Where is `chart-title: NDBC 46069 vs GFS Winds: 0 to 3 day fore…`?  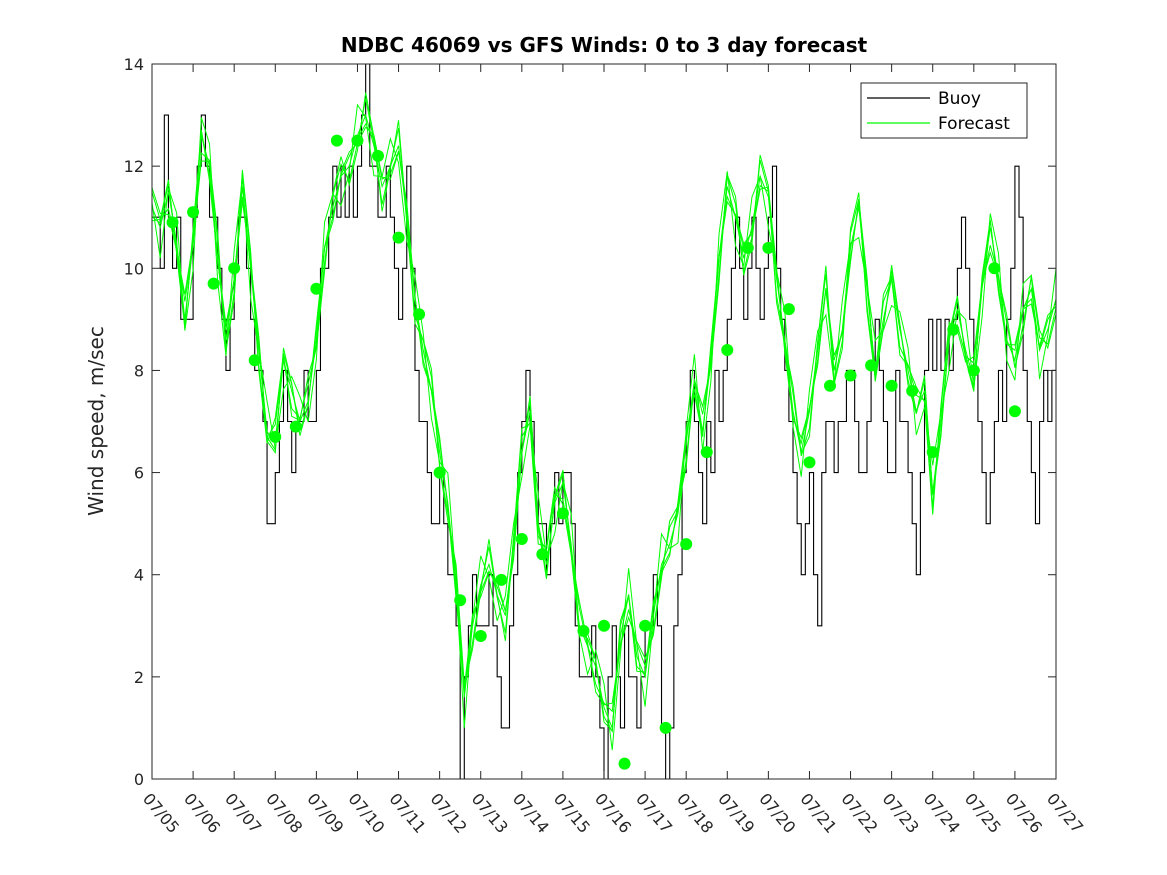 chart-title: NDBC 46069 vs GFS Winds: 0 to 3 day fore… is located at coordinates (604, 45).